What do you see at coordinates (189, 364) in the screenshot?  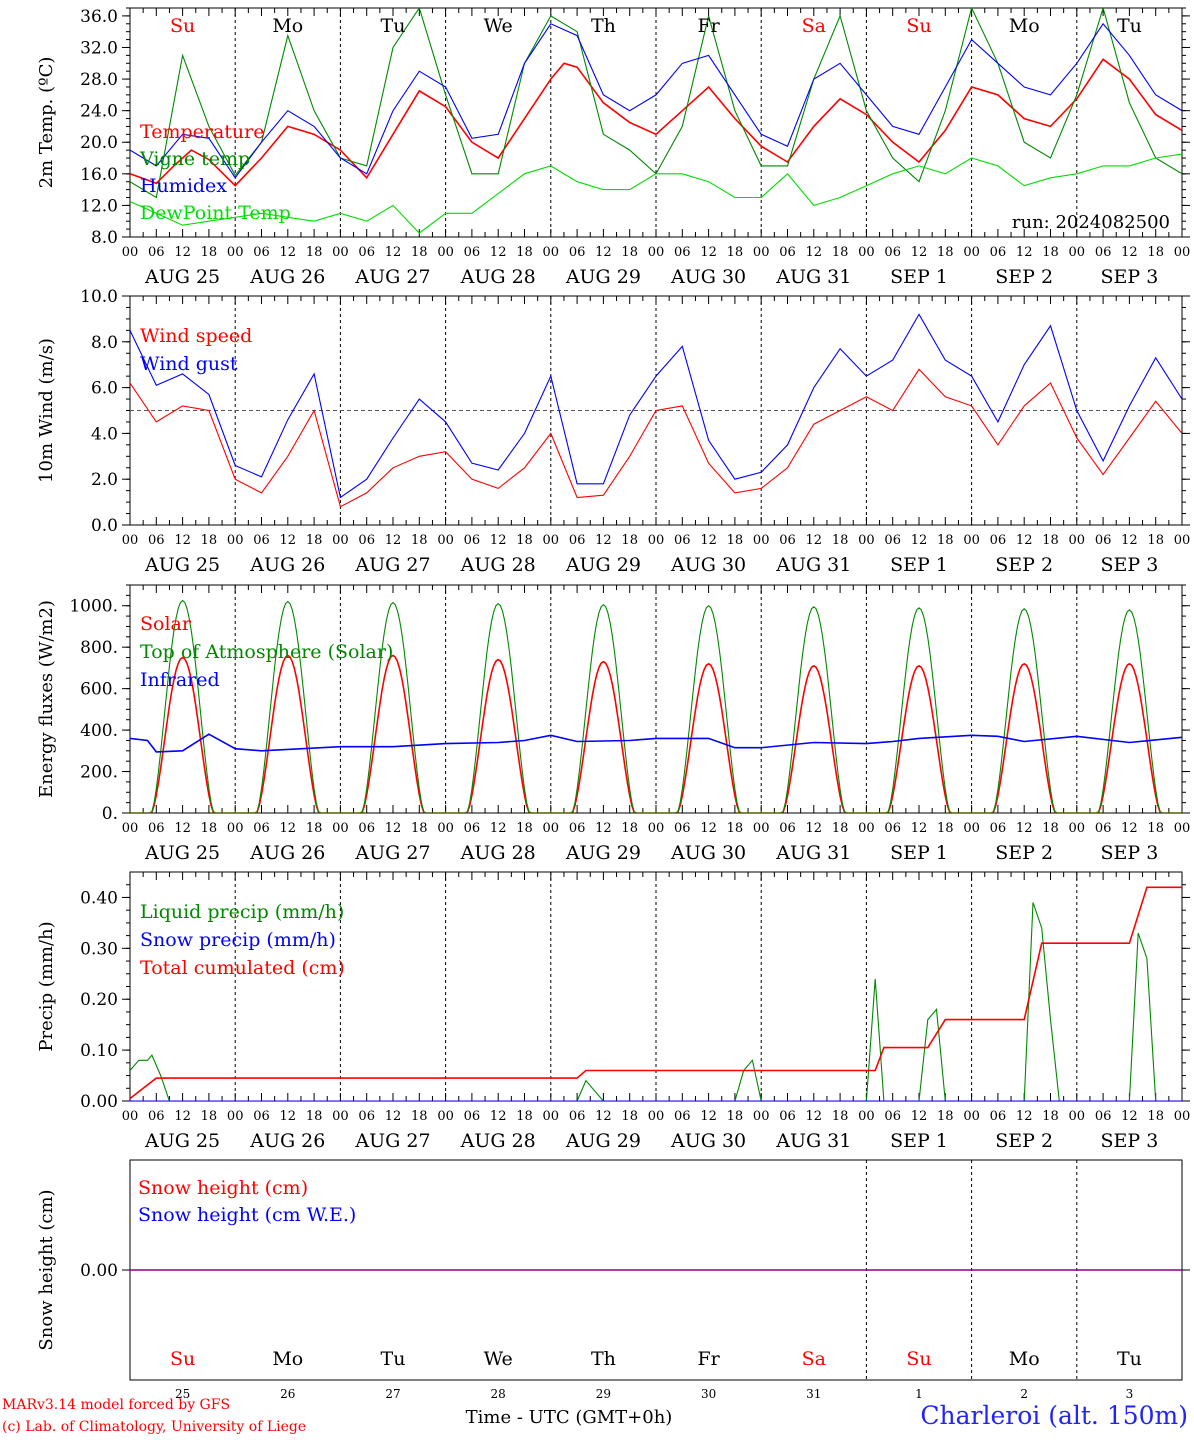 I see `legend-entry: Wind gust` at bounding box center [189, 364].